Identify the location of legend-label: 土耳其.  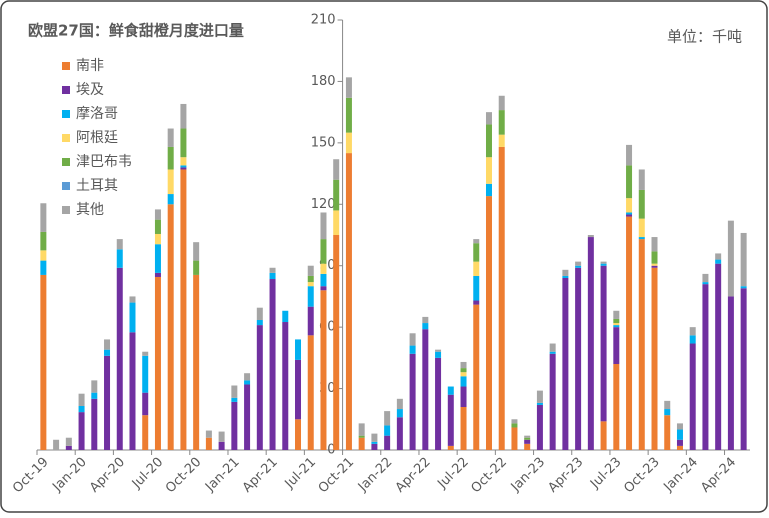
(97, 186).